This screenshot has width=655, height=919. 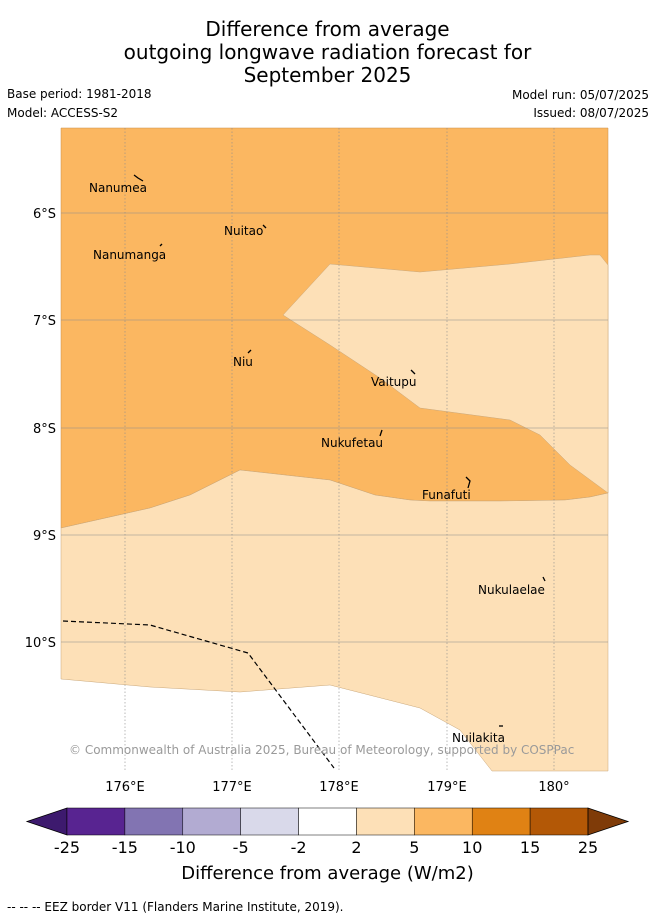 I want to click on colorbar, so click(x=327, y=821).